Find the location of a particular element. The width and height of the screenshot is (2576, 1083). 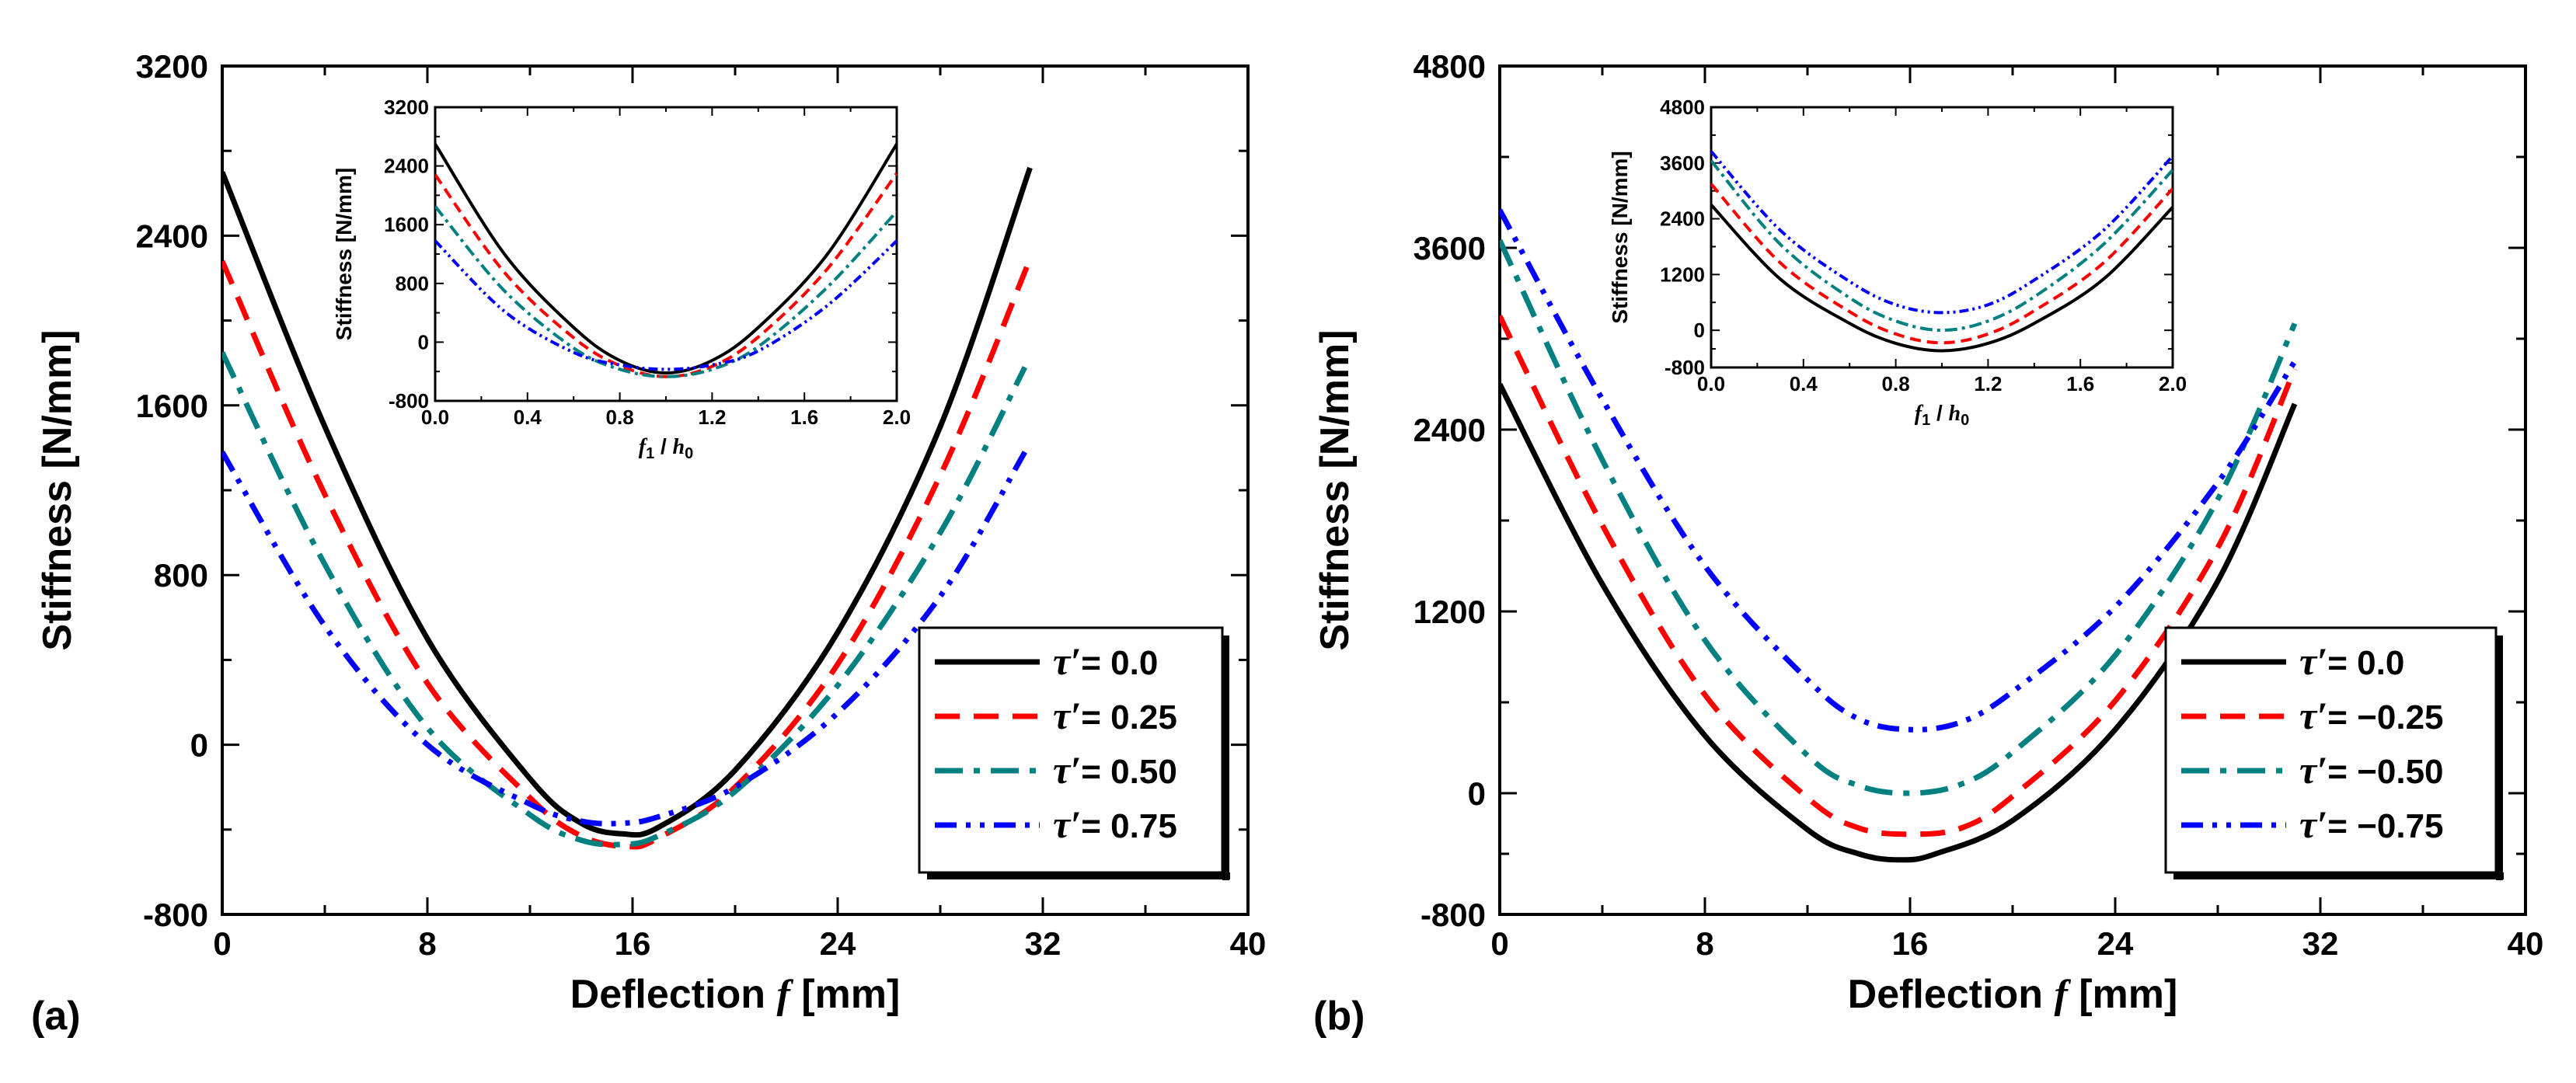

panel-b-inset-x-label-den: h is located at coordinates (1955, 414).